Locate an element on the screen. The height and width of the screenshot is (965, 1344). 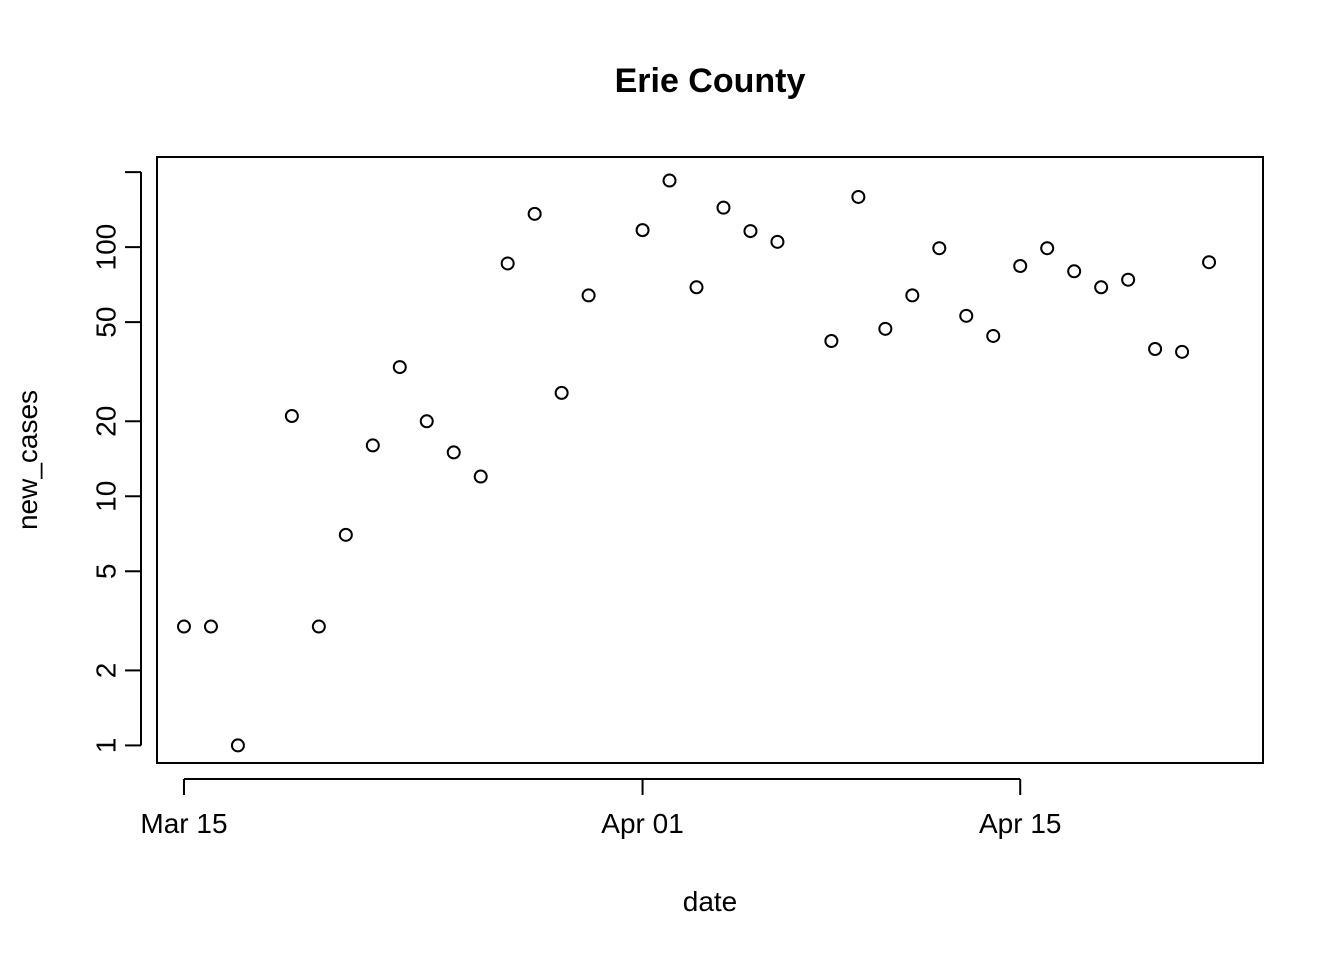
x-axis-ticks: Mar 15 Apr 01 Apr 15 is located at coordinates (600, 809).